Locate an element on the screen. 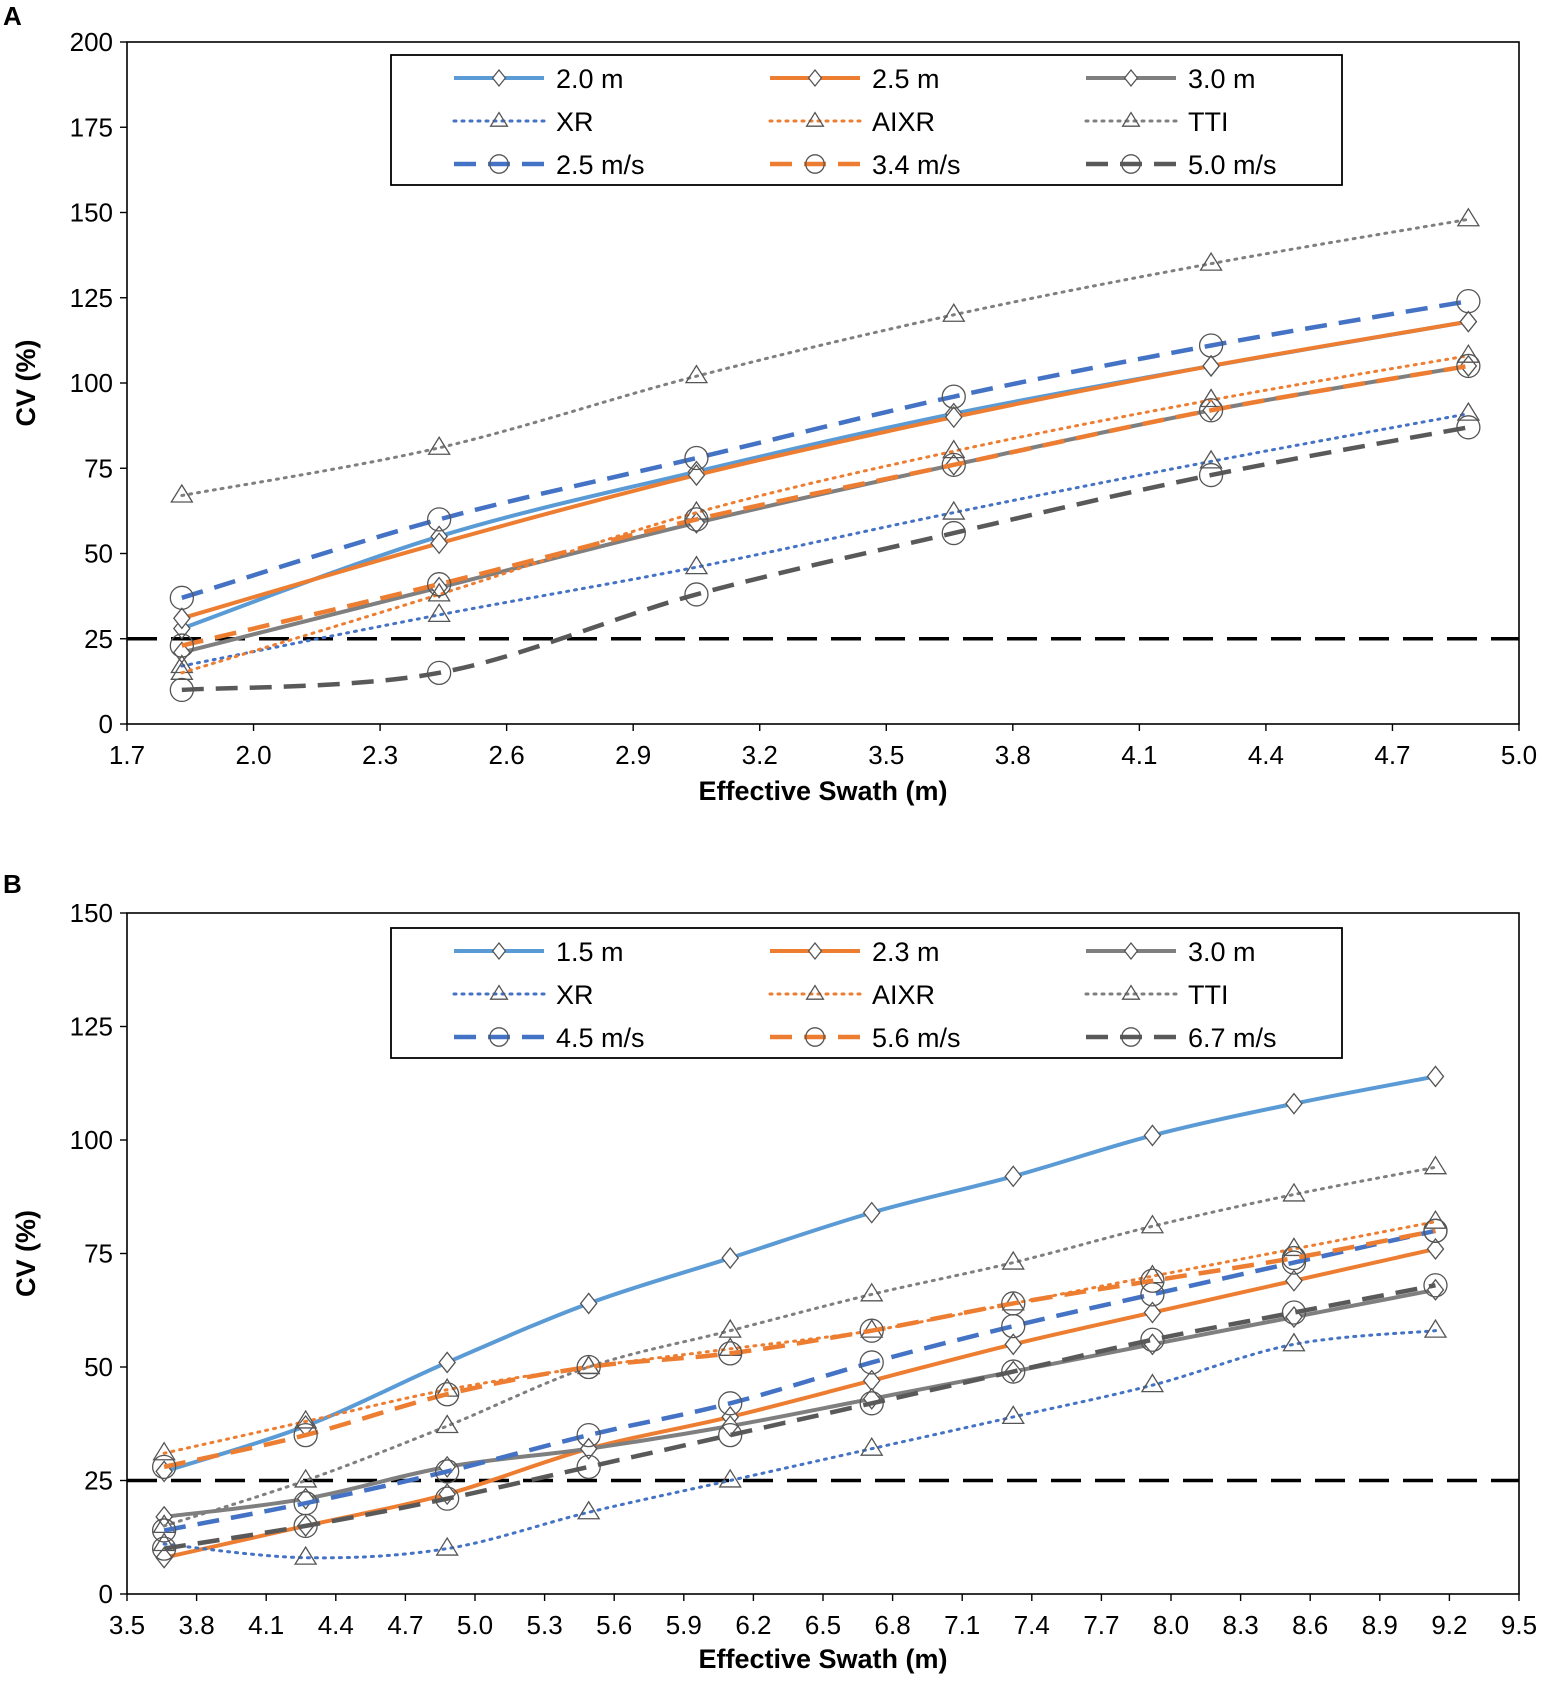  legend-label: 2.5 m is located at coordinates (906, 79).